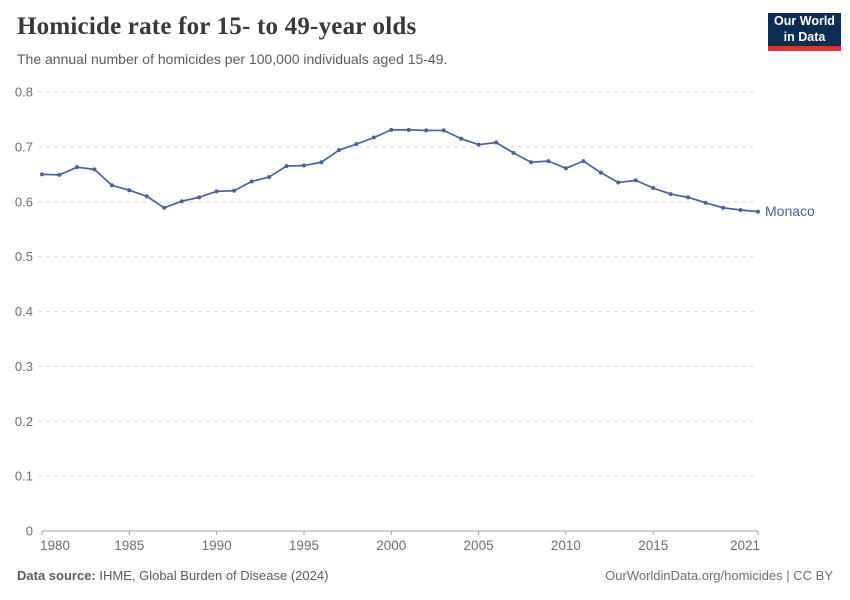  Describe the element at coordinates (804, 20) in the screenshot. I see `owid-logo-line1: Our World` at that location.